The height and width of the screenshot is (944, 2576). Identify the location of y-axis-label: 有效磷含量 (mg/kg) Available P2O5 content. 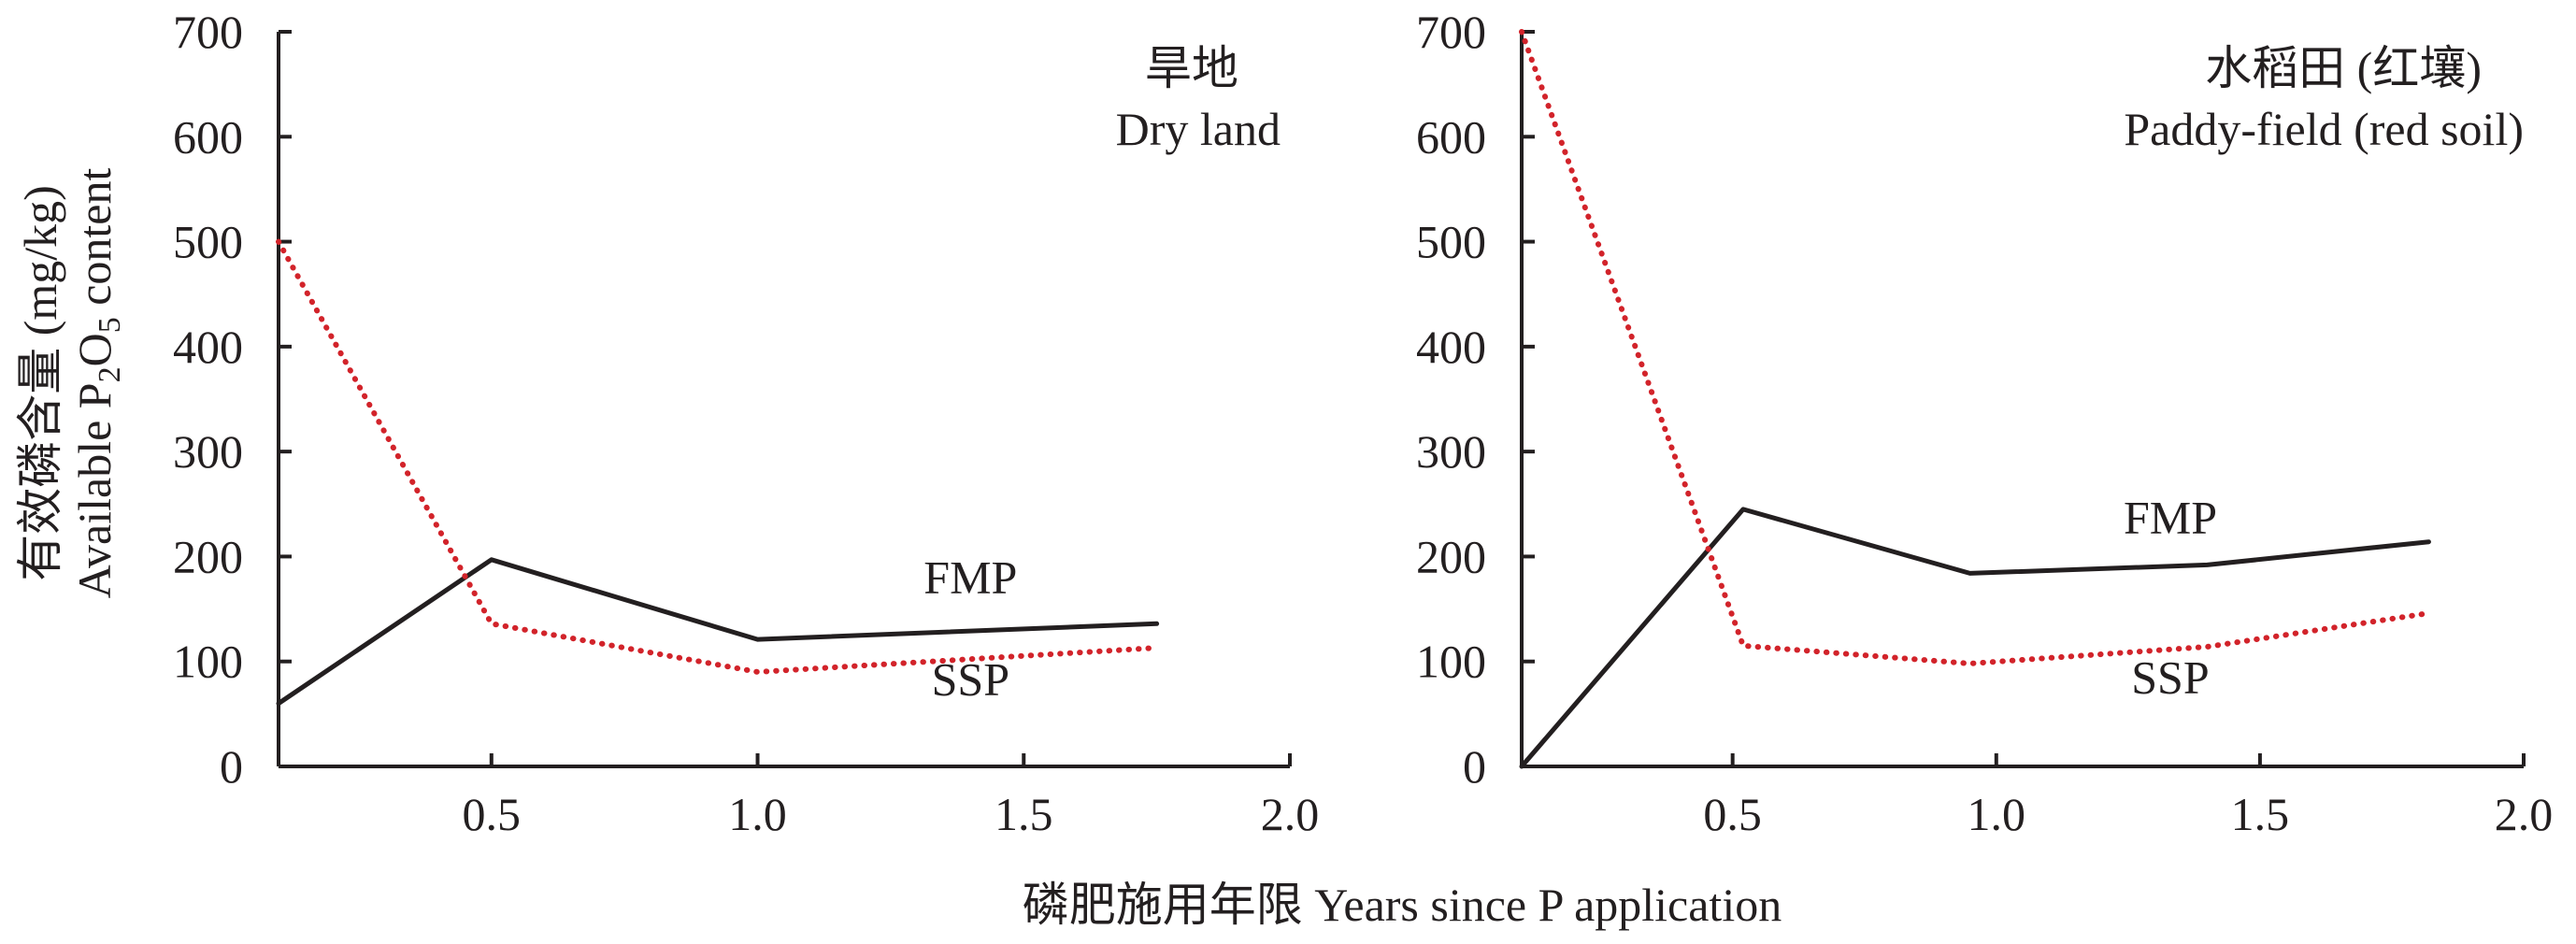
(70, 383).